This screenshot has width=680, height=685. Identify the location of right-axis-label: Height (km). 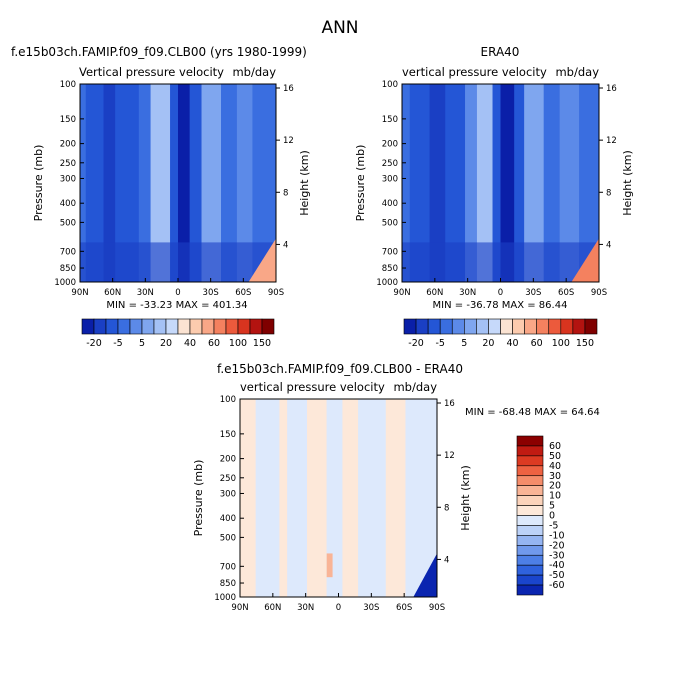
(627, 183).